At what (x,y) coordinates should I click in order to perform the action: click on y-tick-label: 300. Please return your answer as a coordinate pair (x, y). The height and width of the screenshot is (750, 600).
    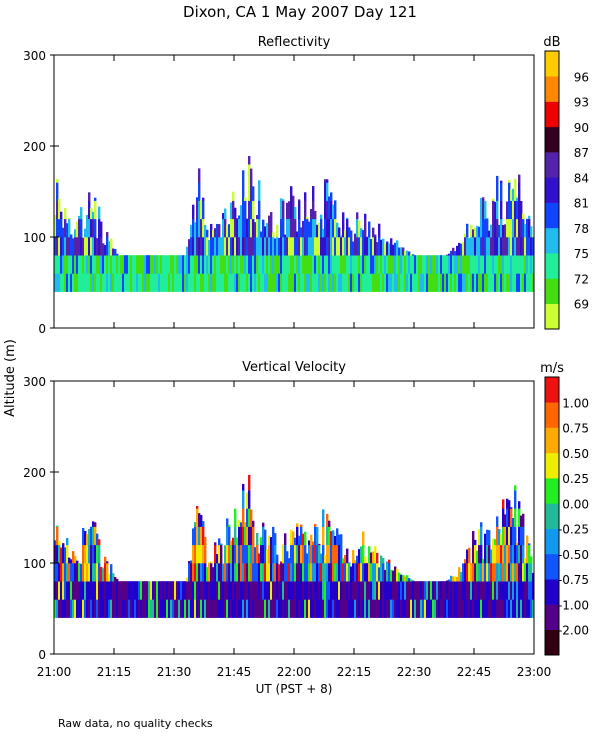
    Looking at the image, I should click on (34, 382).